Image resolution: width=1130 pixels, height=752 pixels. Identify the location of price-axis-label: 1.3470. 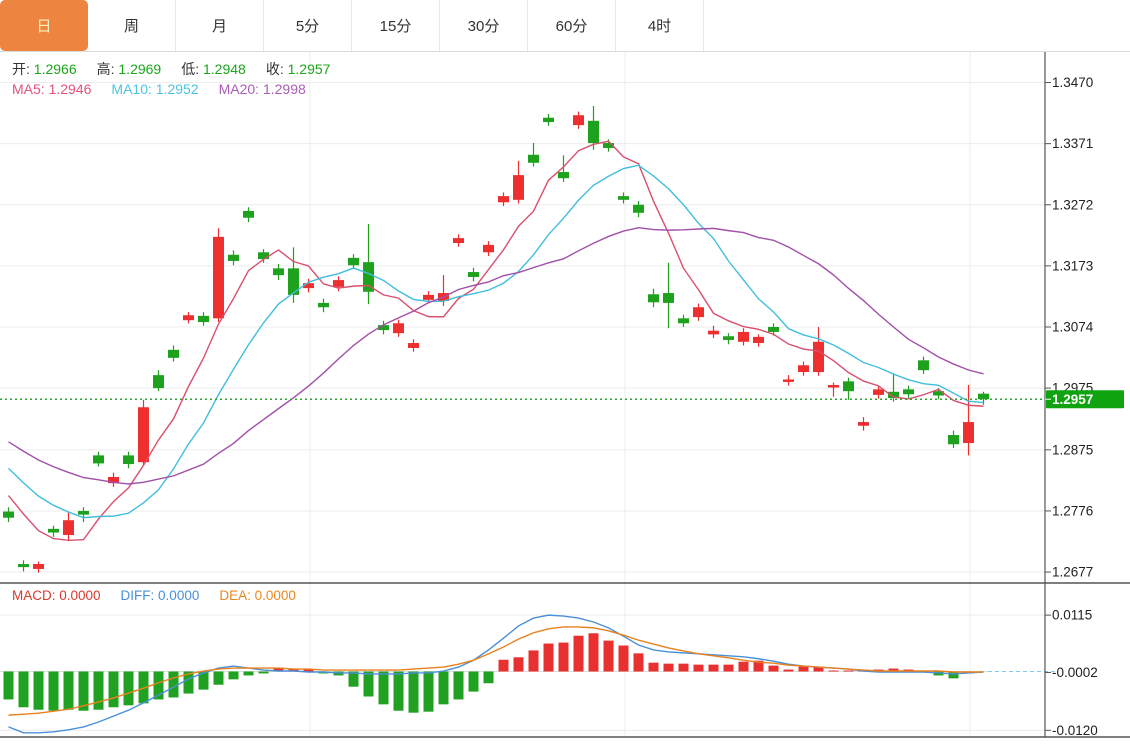
(1072, 82).